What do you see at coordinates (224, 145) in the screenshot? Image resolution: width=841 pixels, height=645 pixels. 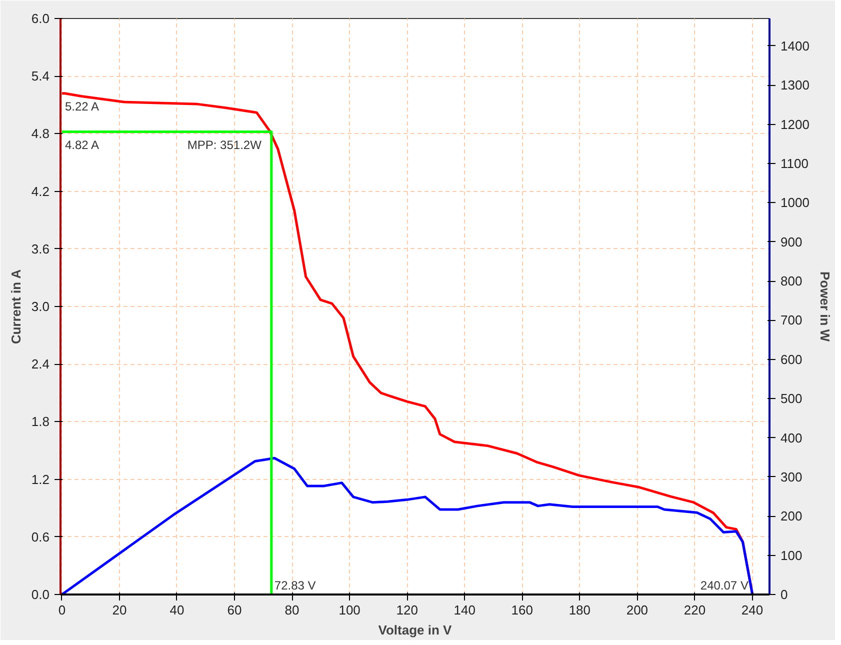 I see `annotation: MPP: 351.2W` at bounding box center [224, 145].